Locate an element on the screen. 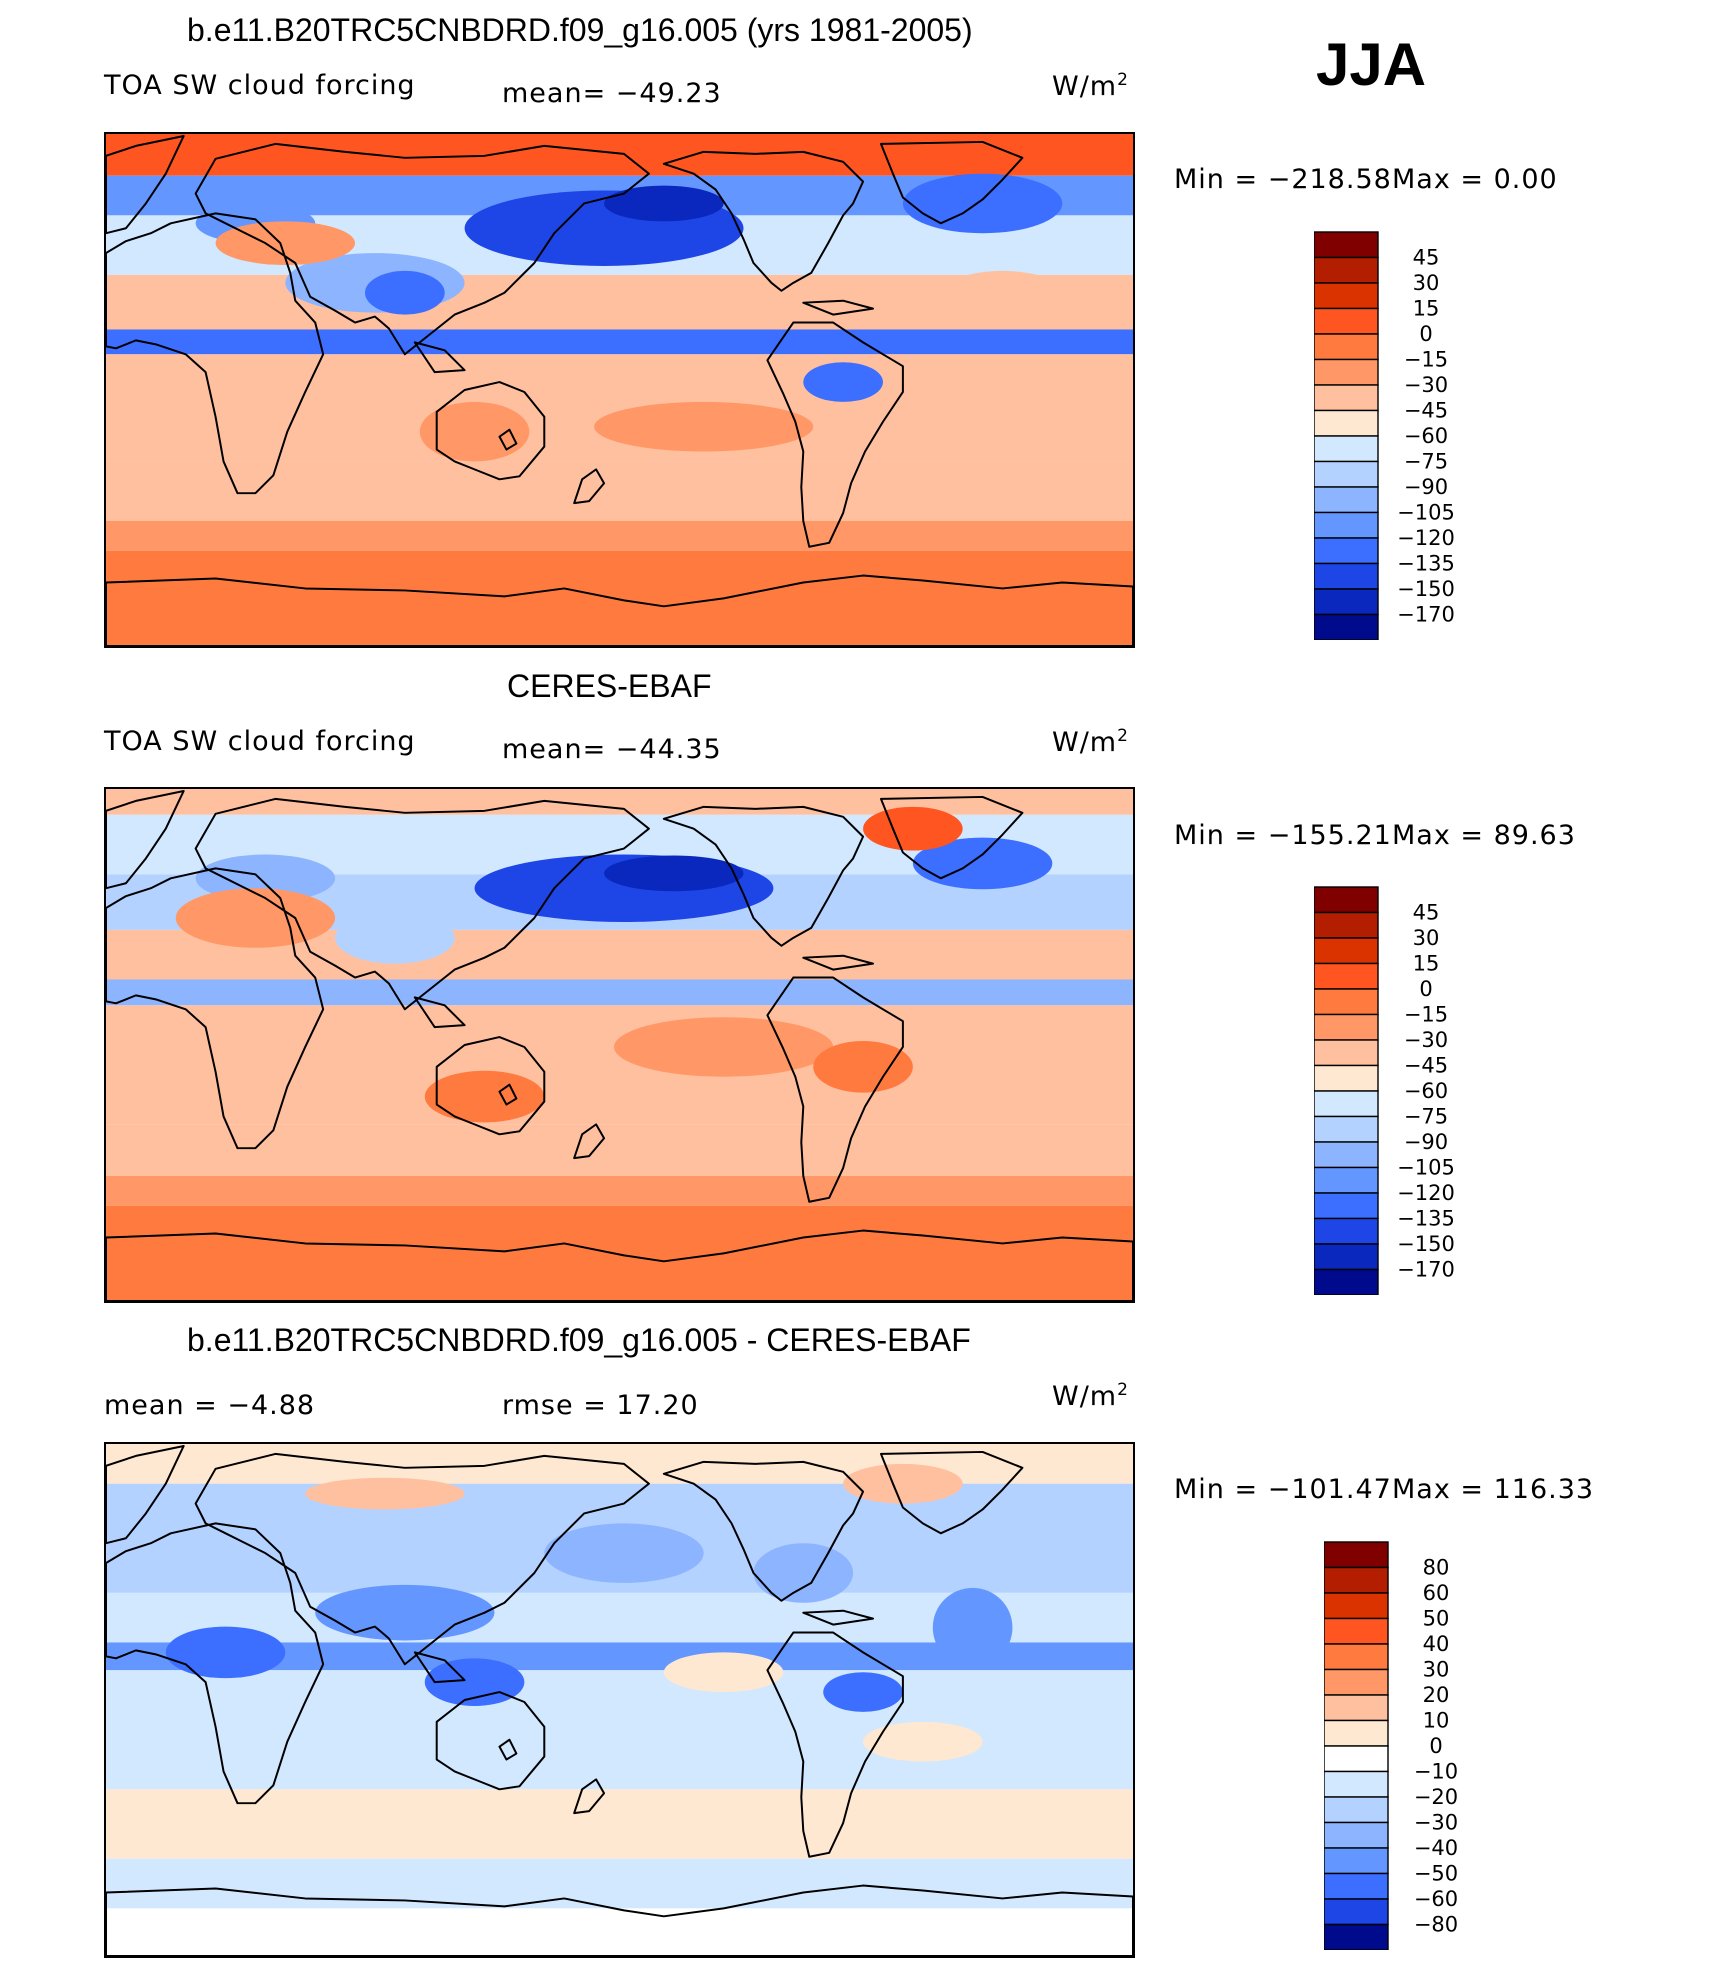 The height and width of the screenshot is (1963, 1710). colorbar-label-3-14: −80 is located at coordinates (1436, 1925).